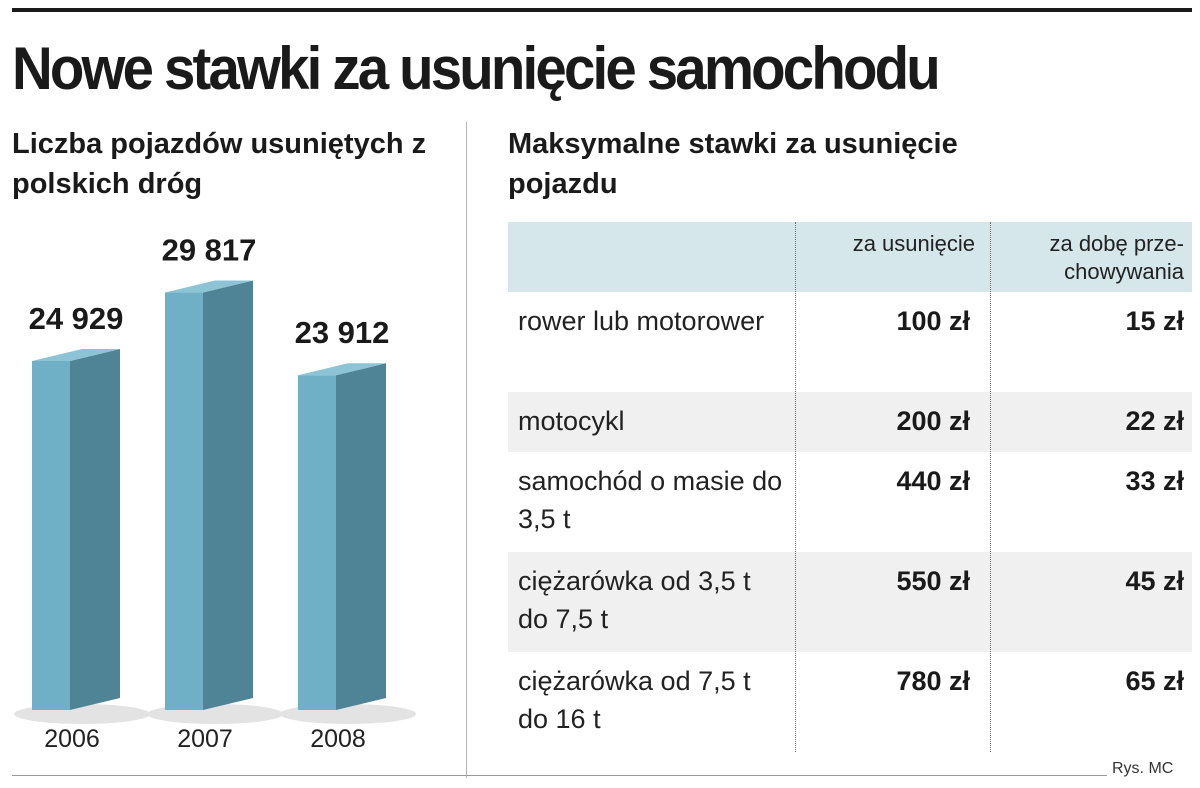 This screenshot has height=788, width=1200. I want to click on year-label: 2007, so click(205, 739).